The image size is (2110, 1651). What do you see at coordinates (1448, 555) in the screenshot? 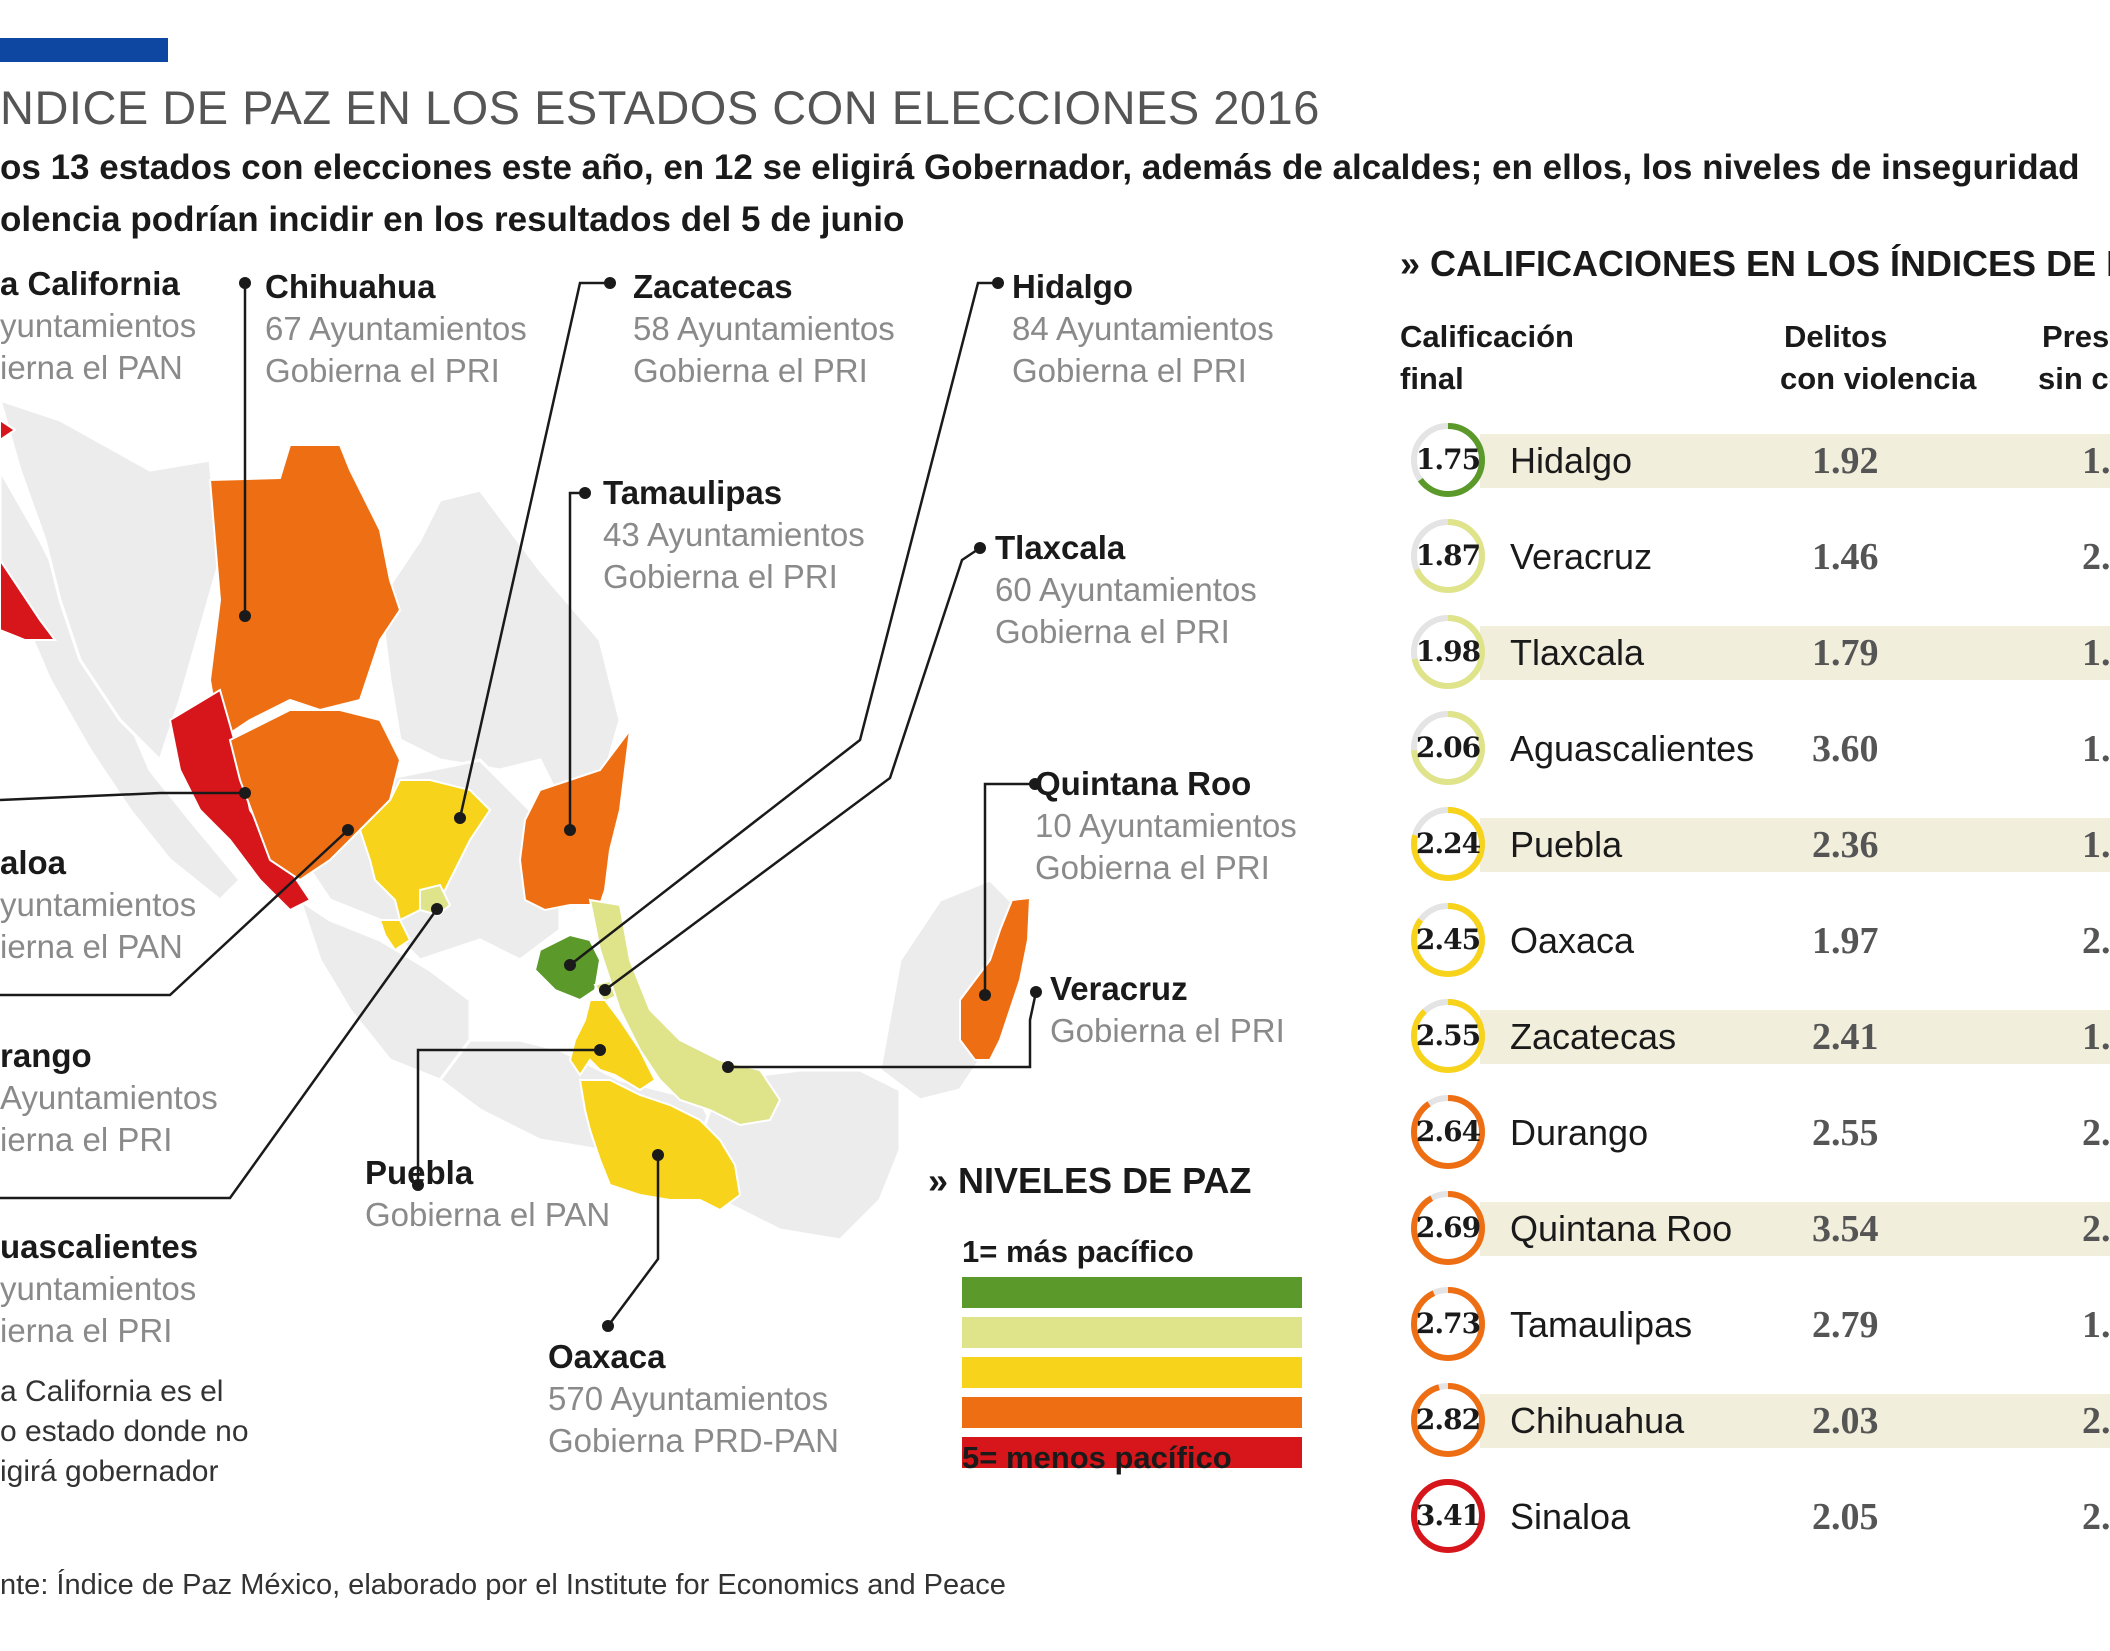
I see `score-value: 1.87` at bounding box center [1448, 555].